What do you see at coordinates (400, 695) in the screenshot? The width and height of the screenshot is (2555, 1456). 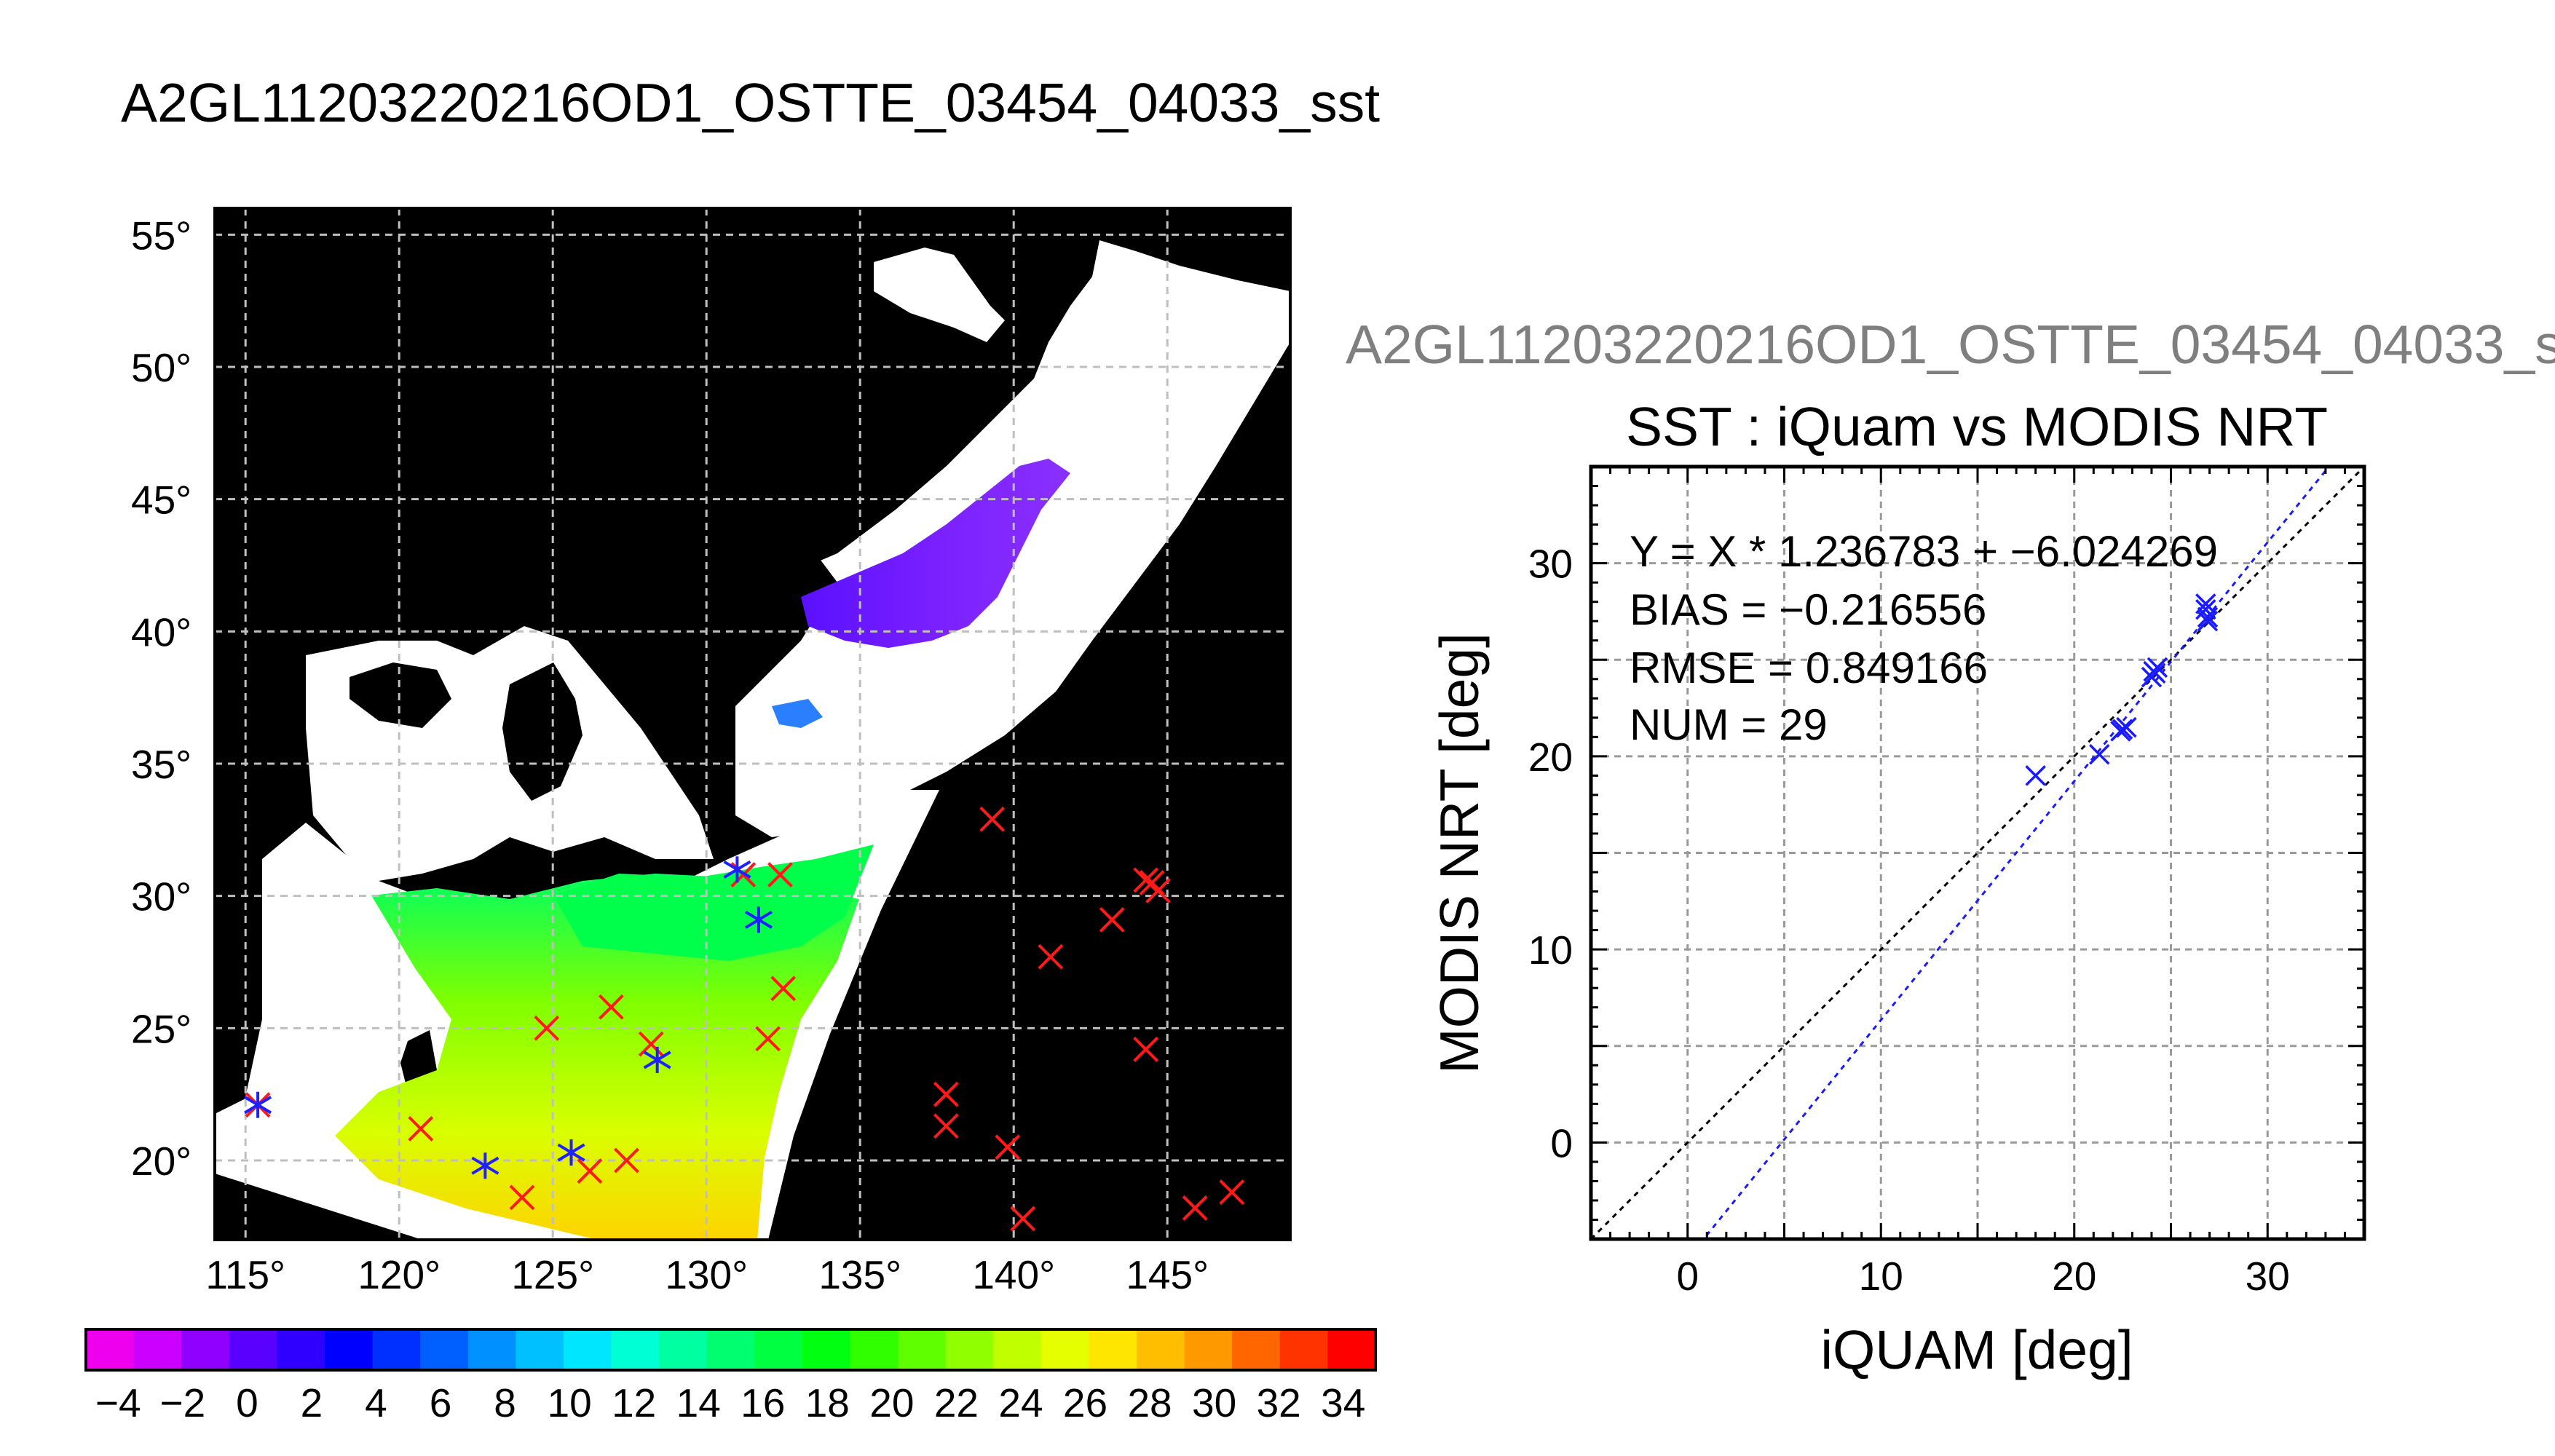 I see `land-bohai` at bounding box center [400, 695].